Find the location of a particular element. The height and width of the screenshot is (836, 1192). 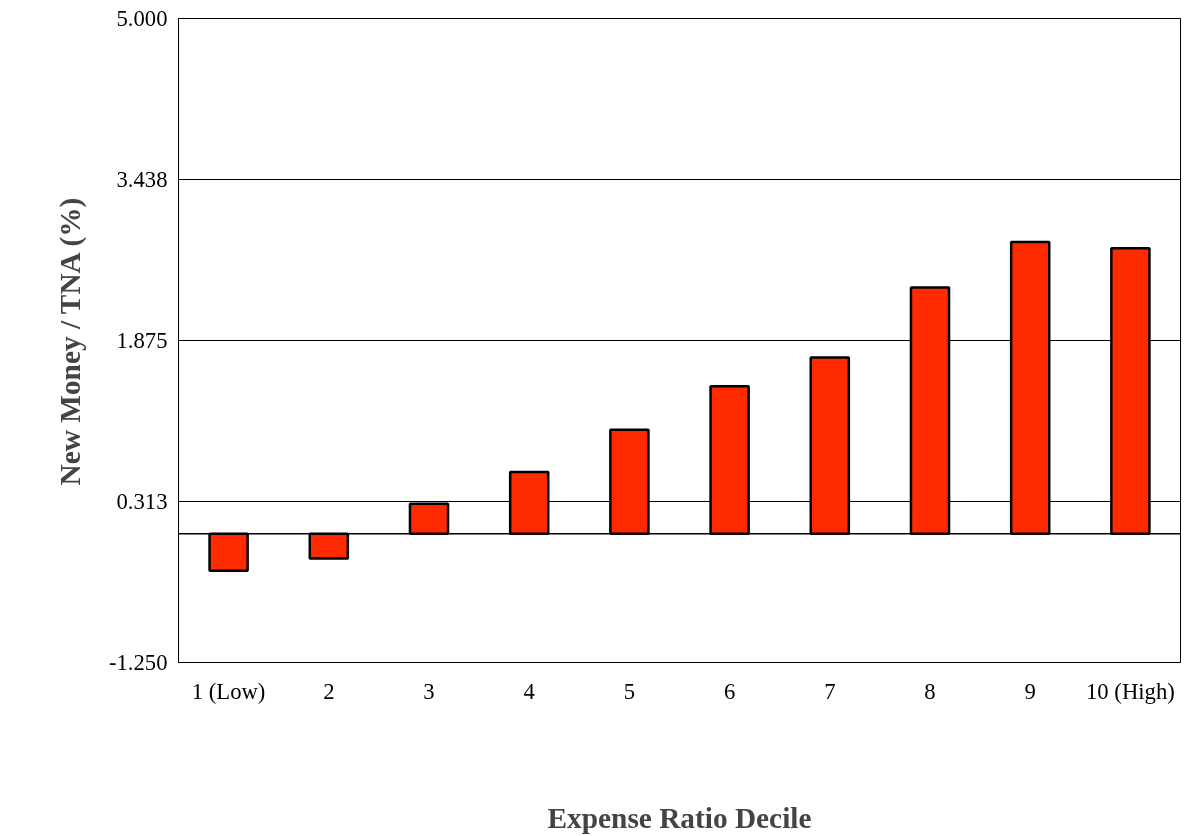

x-tick-label: 4 is located at coordinates (529, 691).